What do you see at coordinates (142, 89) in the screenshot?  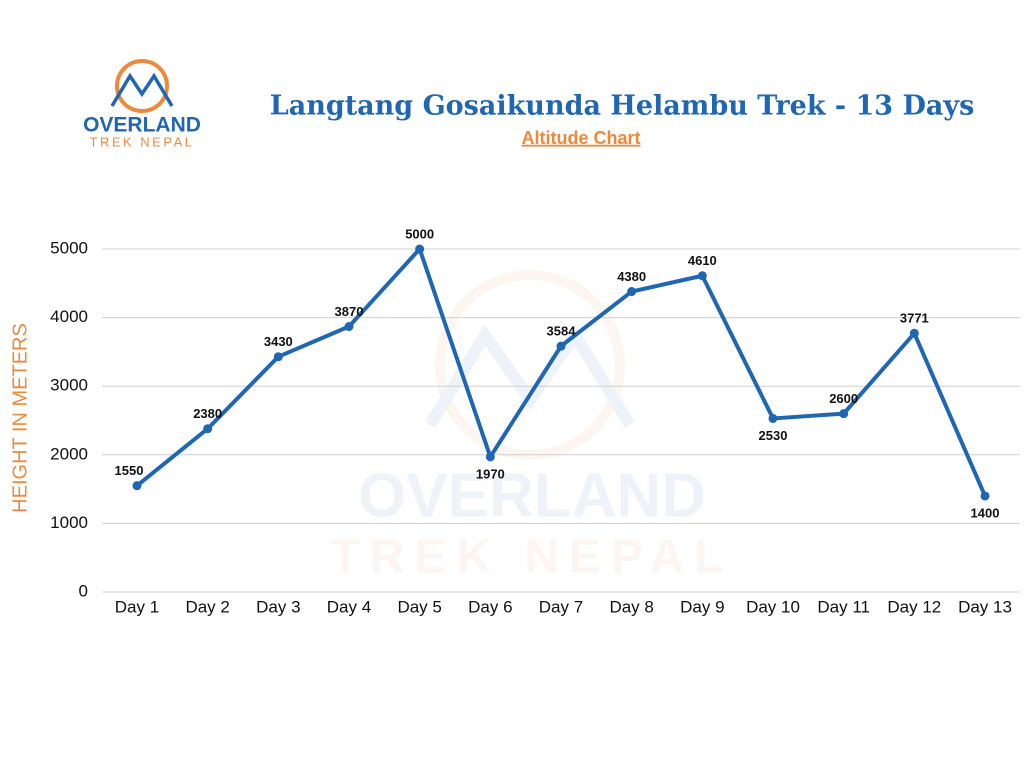 I see `logo-mountain` at bounding box center [142, 89].